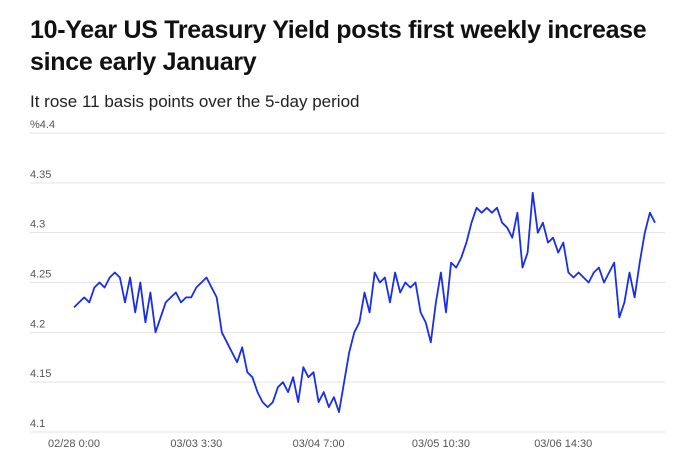  I want to click on x-tick-label: 03/04 7:00, so click(319, 444).